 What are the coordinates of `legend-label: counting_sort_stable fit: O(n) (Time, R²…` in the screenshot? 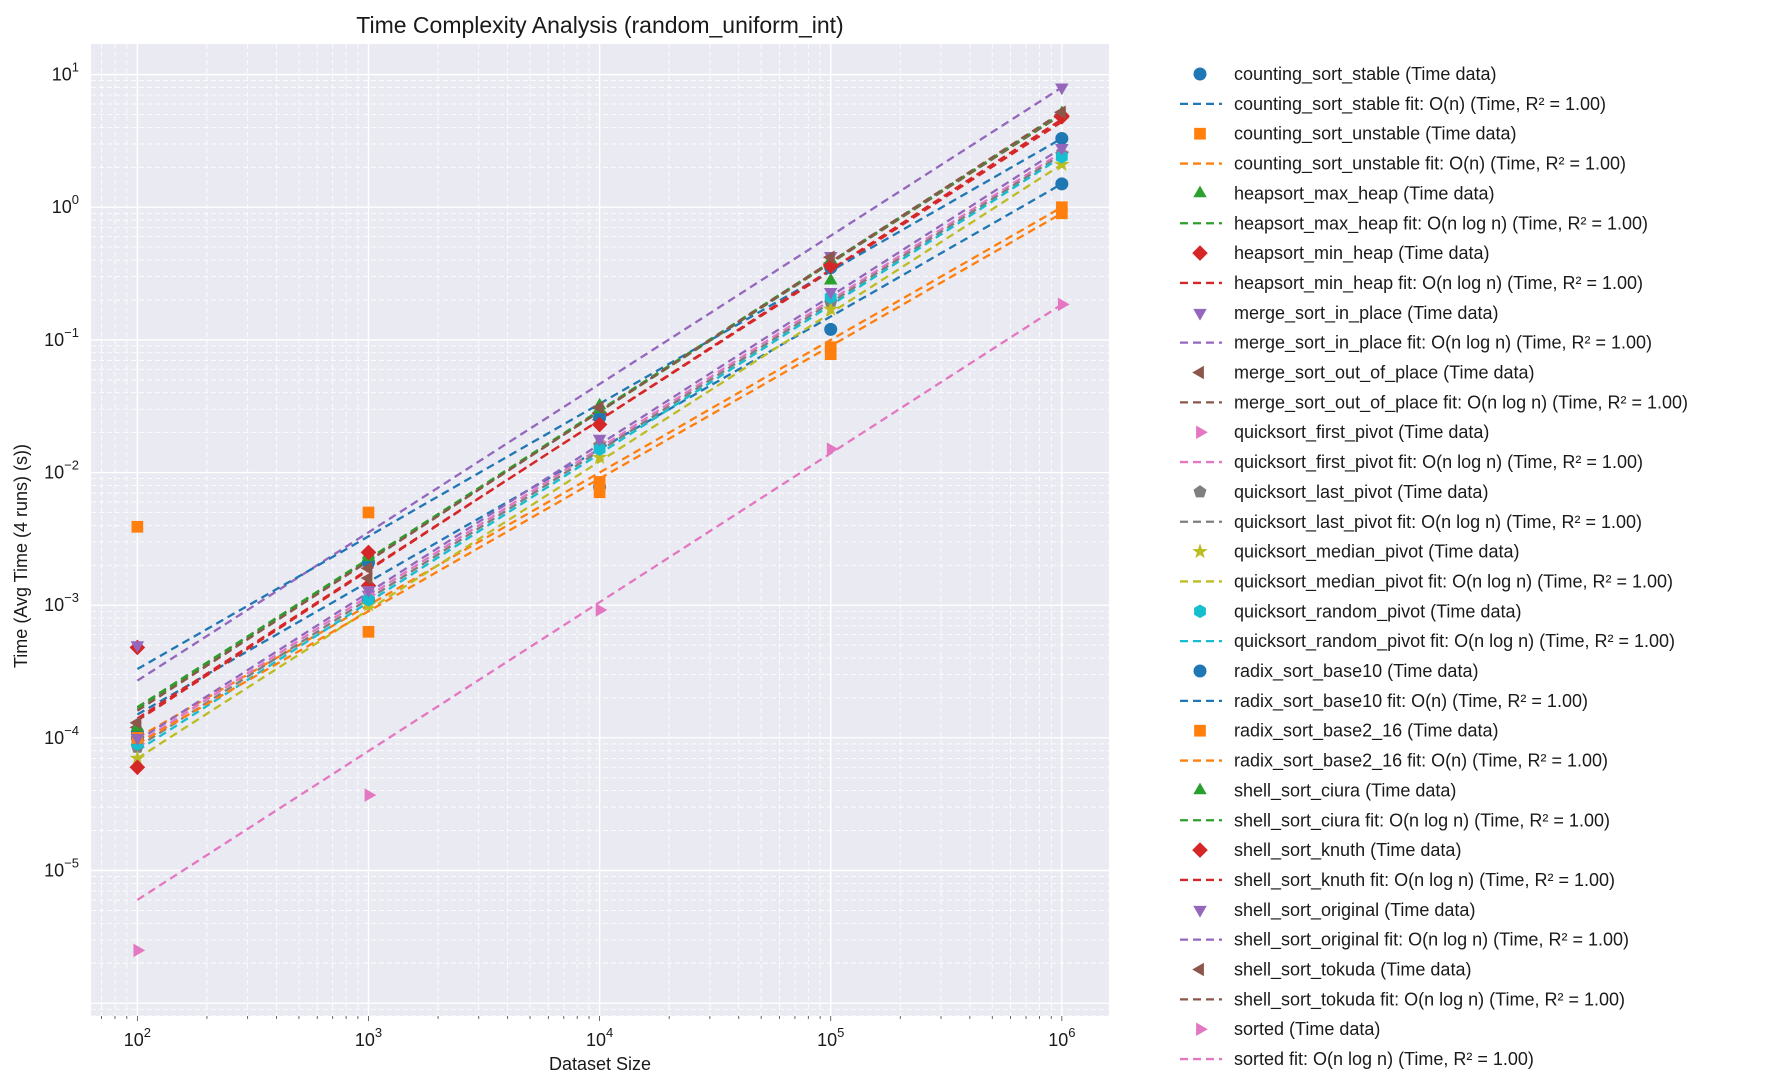 It's located at (1420, 104).